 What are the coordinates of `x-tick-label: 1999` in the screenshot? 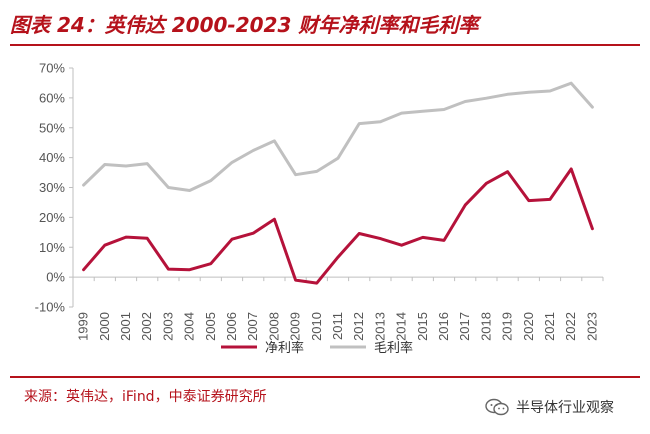 It's located at (83, 326).